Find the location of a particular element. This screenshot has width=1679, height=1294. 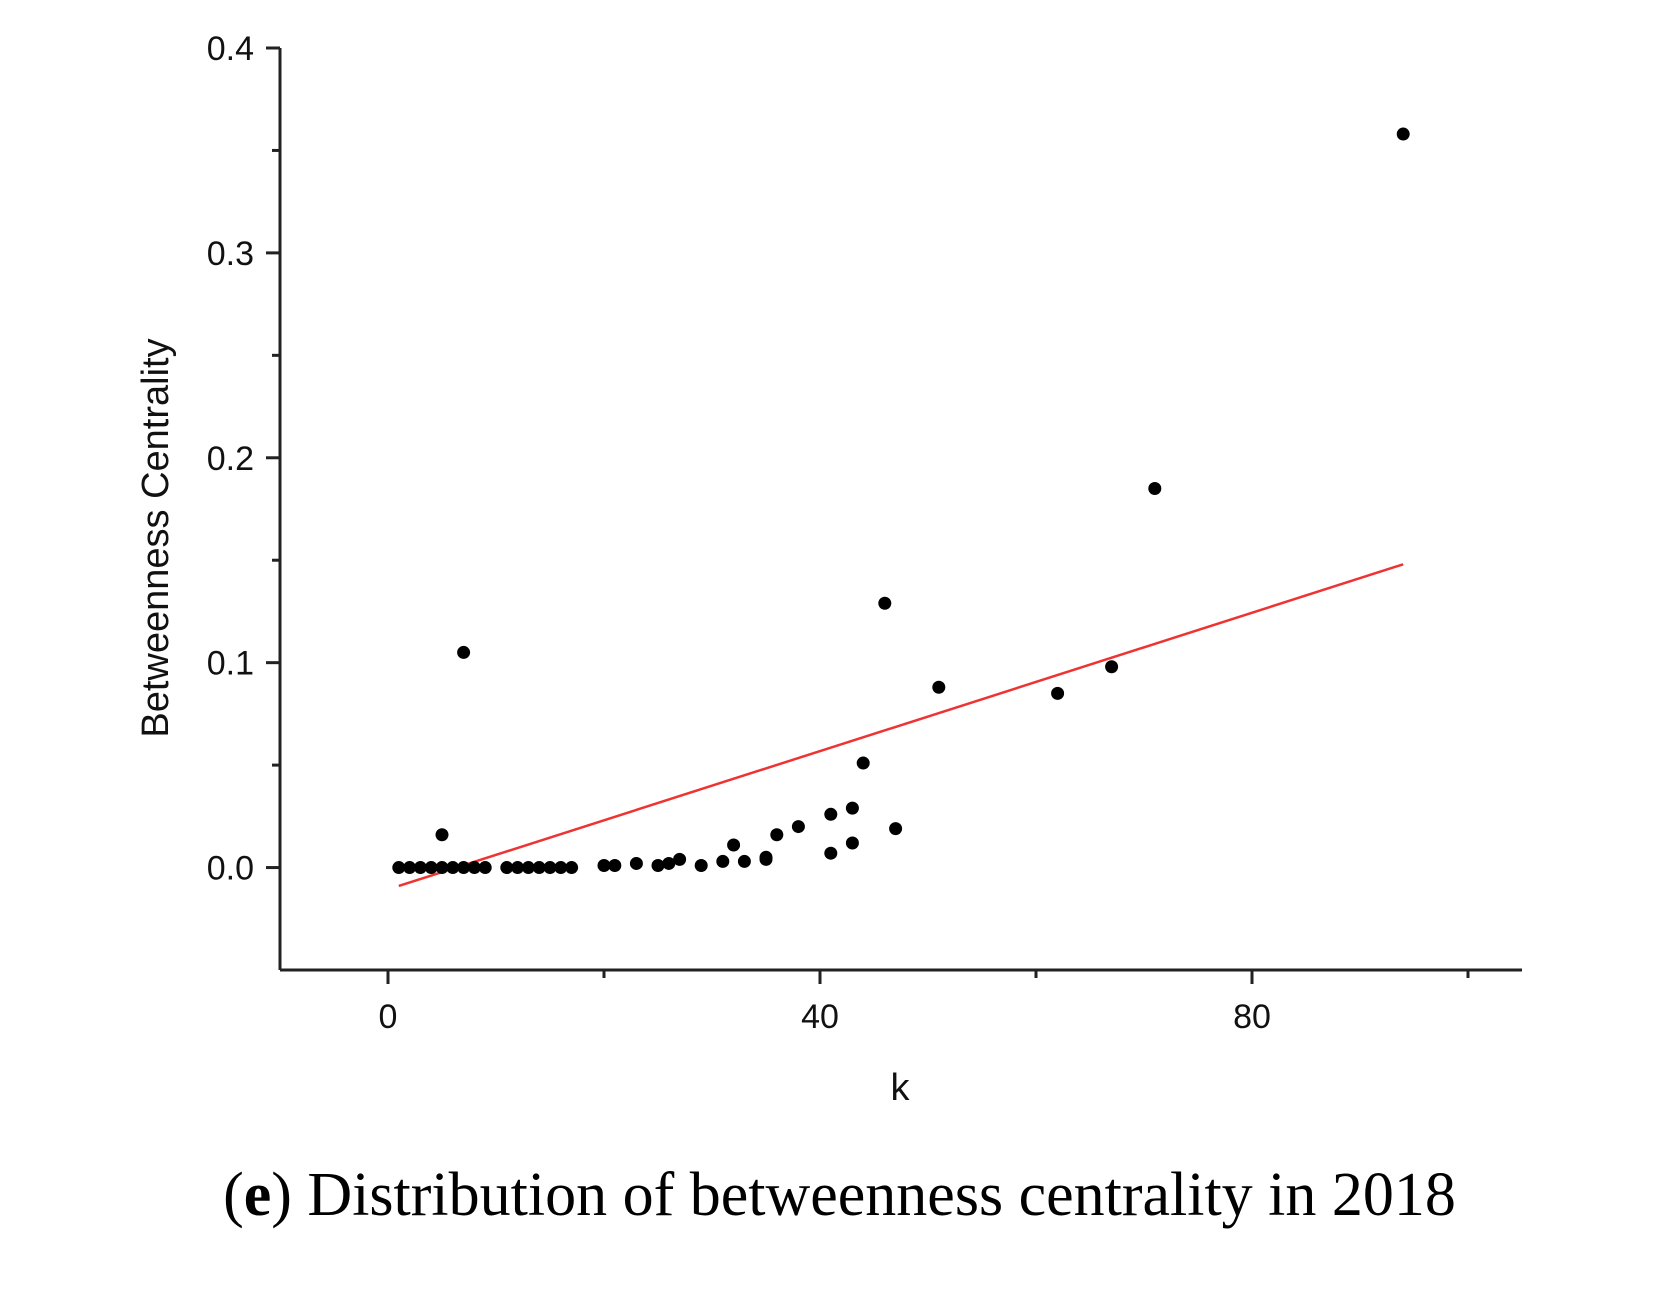

y-tick-label: 0.3 is located at coordinates (230, 254).